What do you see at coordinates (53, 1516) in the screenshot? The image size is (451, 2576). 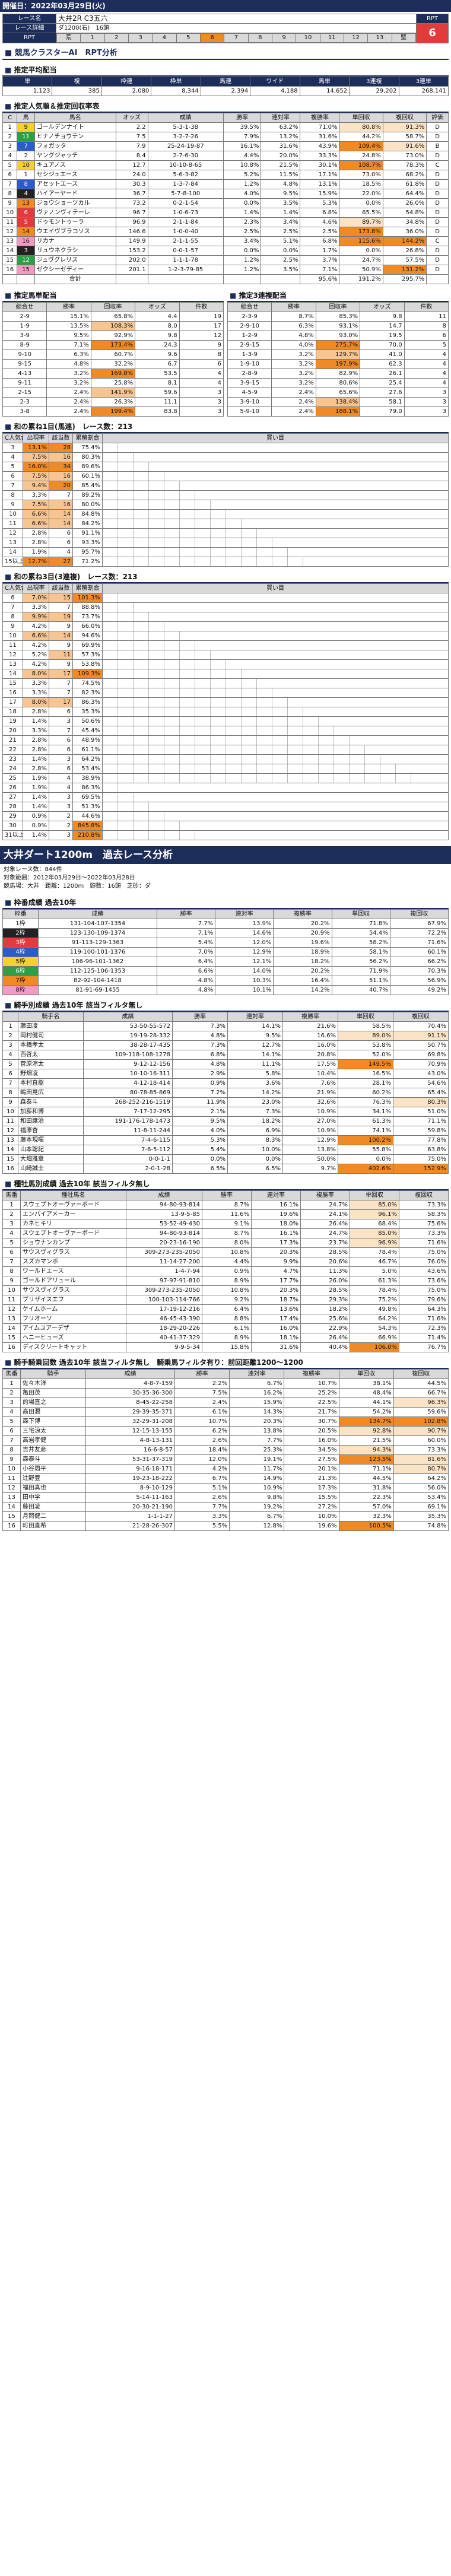 I see `table-cell: 月岡健二` at bounding box center [53, 1516].